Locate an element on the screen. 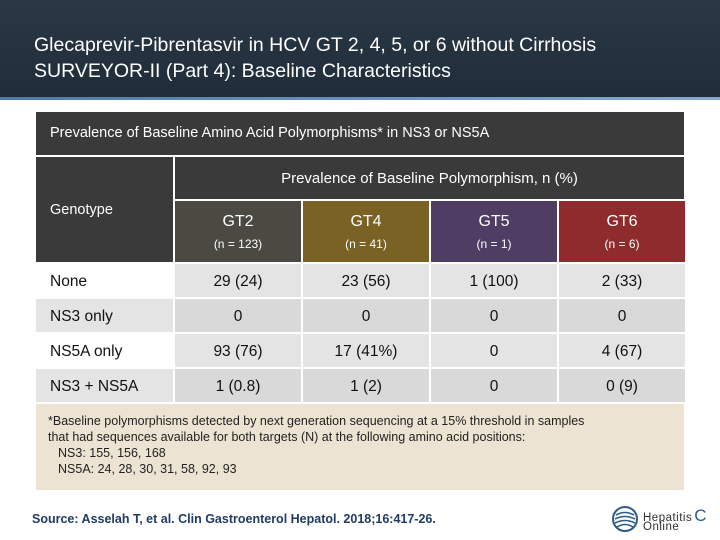 This screenshot has height=540, width=720. hepatitis-c-online-logo: Hepatitis C Online is located at coordinates (662, 520).